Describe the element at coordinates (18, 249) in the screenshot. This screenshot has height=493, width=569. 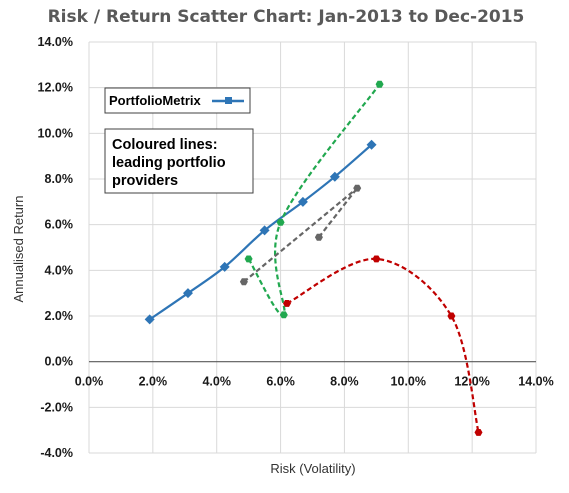
I see `y-axis-label: Annualised Return` at that location.